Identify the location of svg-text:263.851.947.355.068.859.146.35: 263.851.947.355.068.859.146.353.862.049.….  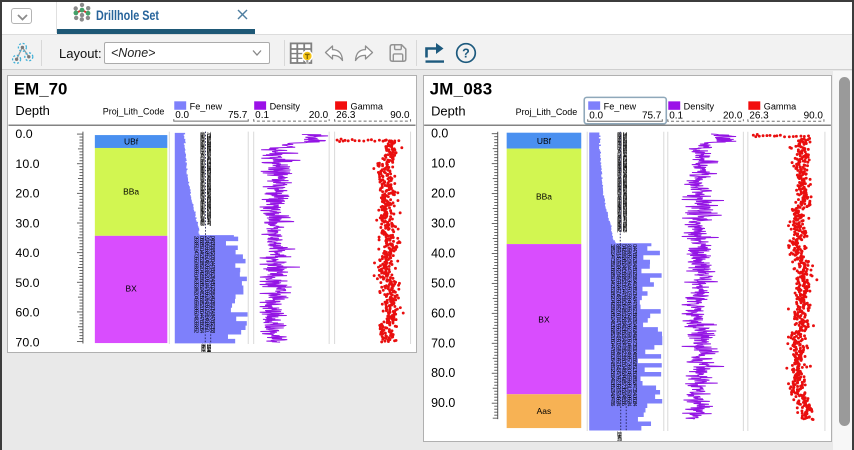
(196, 284).